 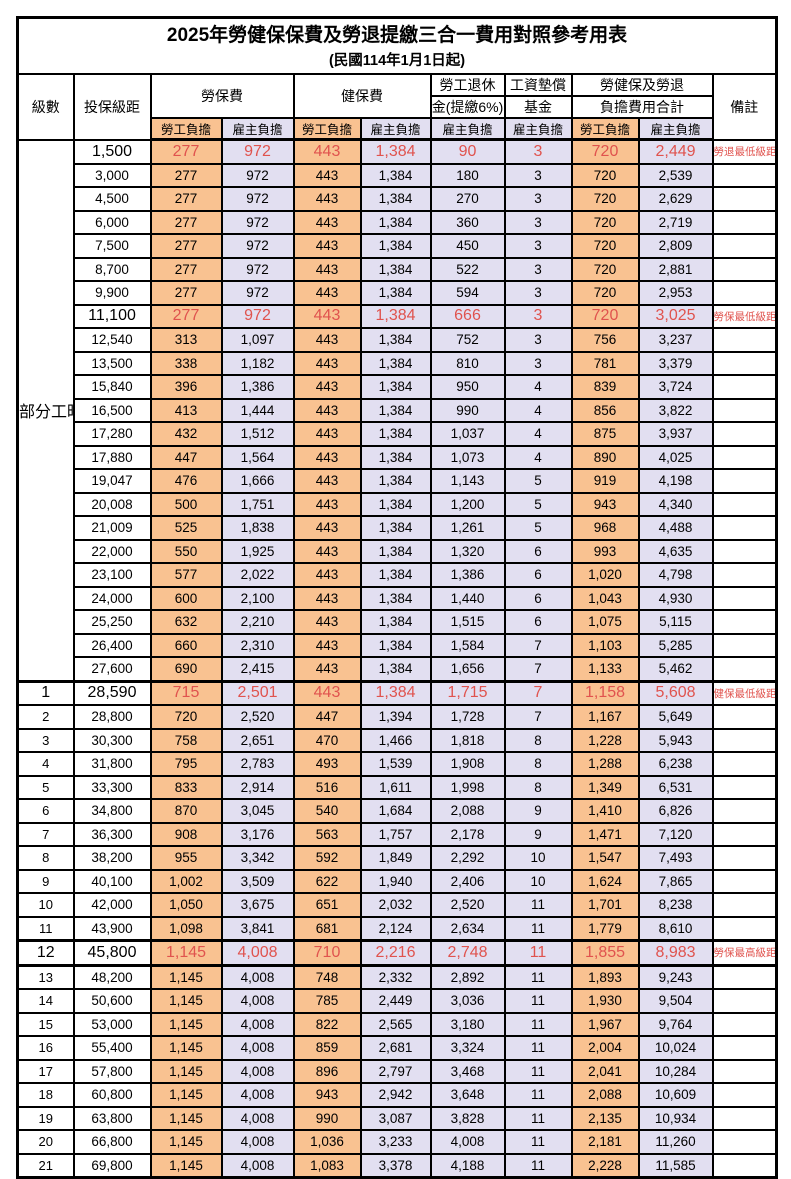 I want to click on labor-employee-cell: 338, so click(x=186, y=363).